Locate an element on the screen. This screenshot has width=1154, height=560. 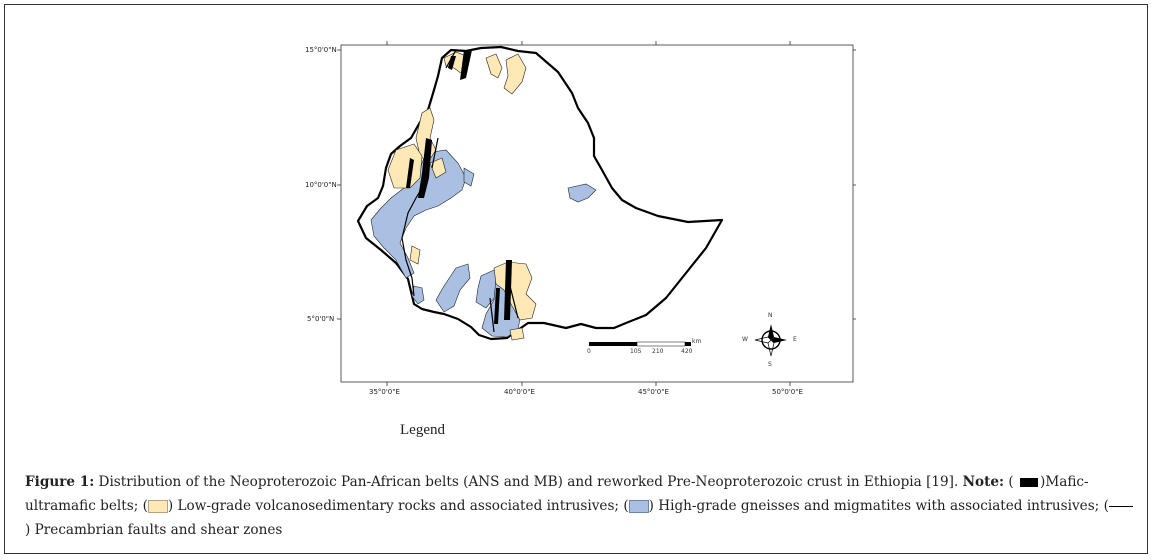
fault-line-swatch is located at coordinates (1120, 506).